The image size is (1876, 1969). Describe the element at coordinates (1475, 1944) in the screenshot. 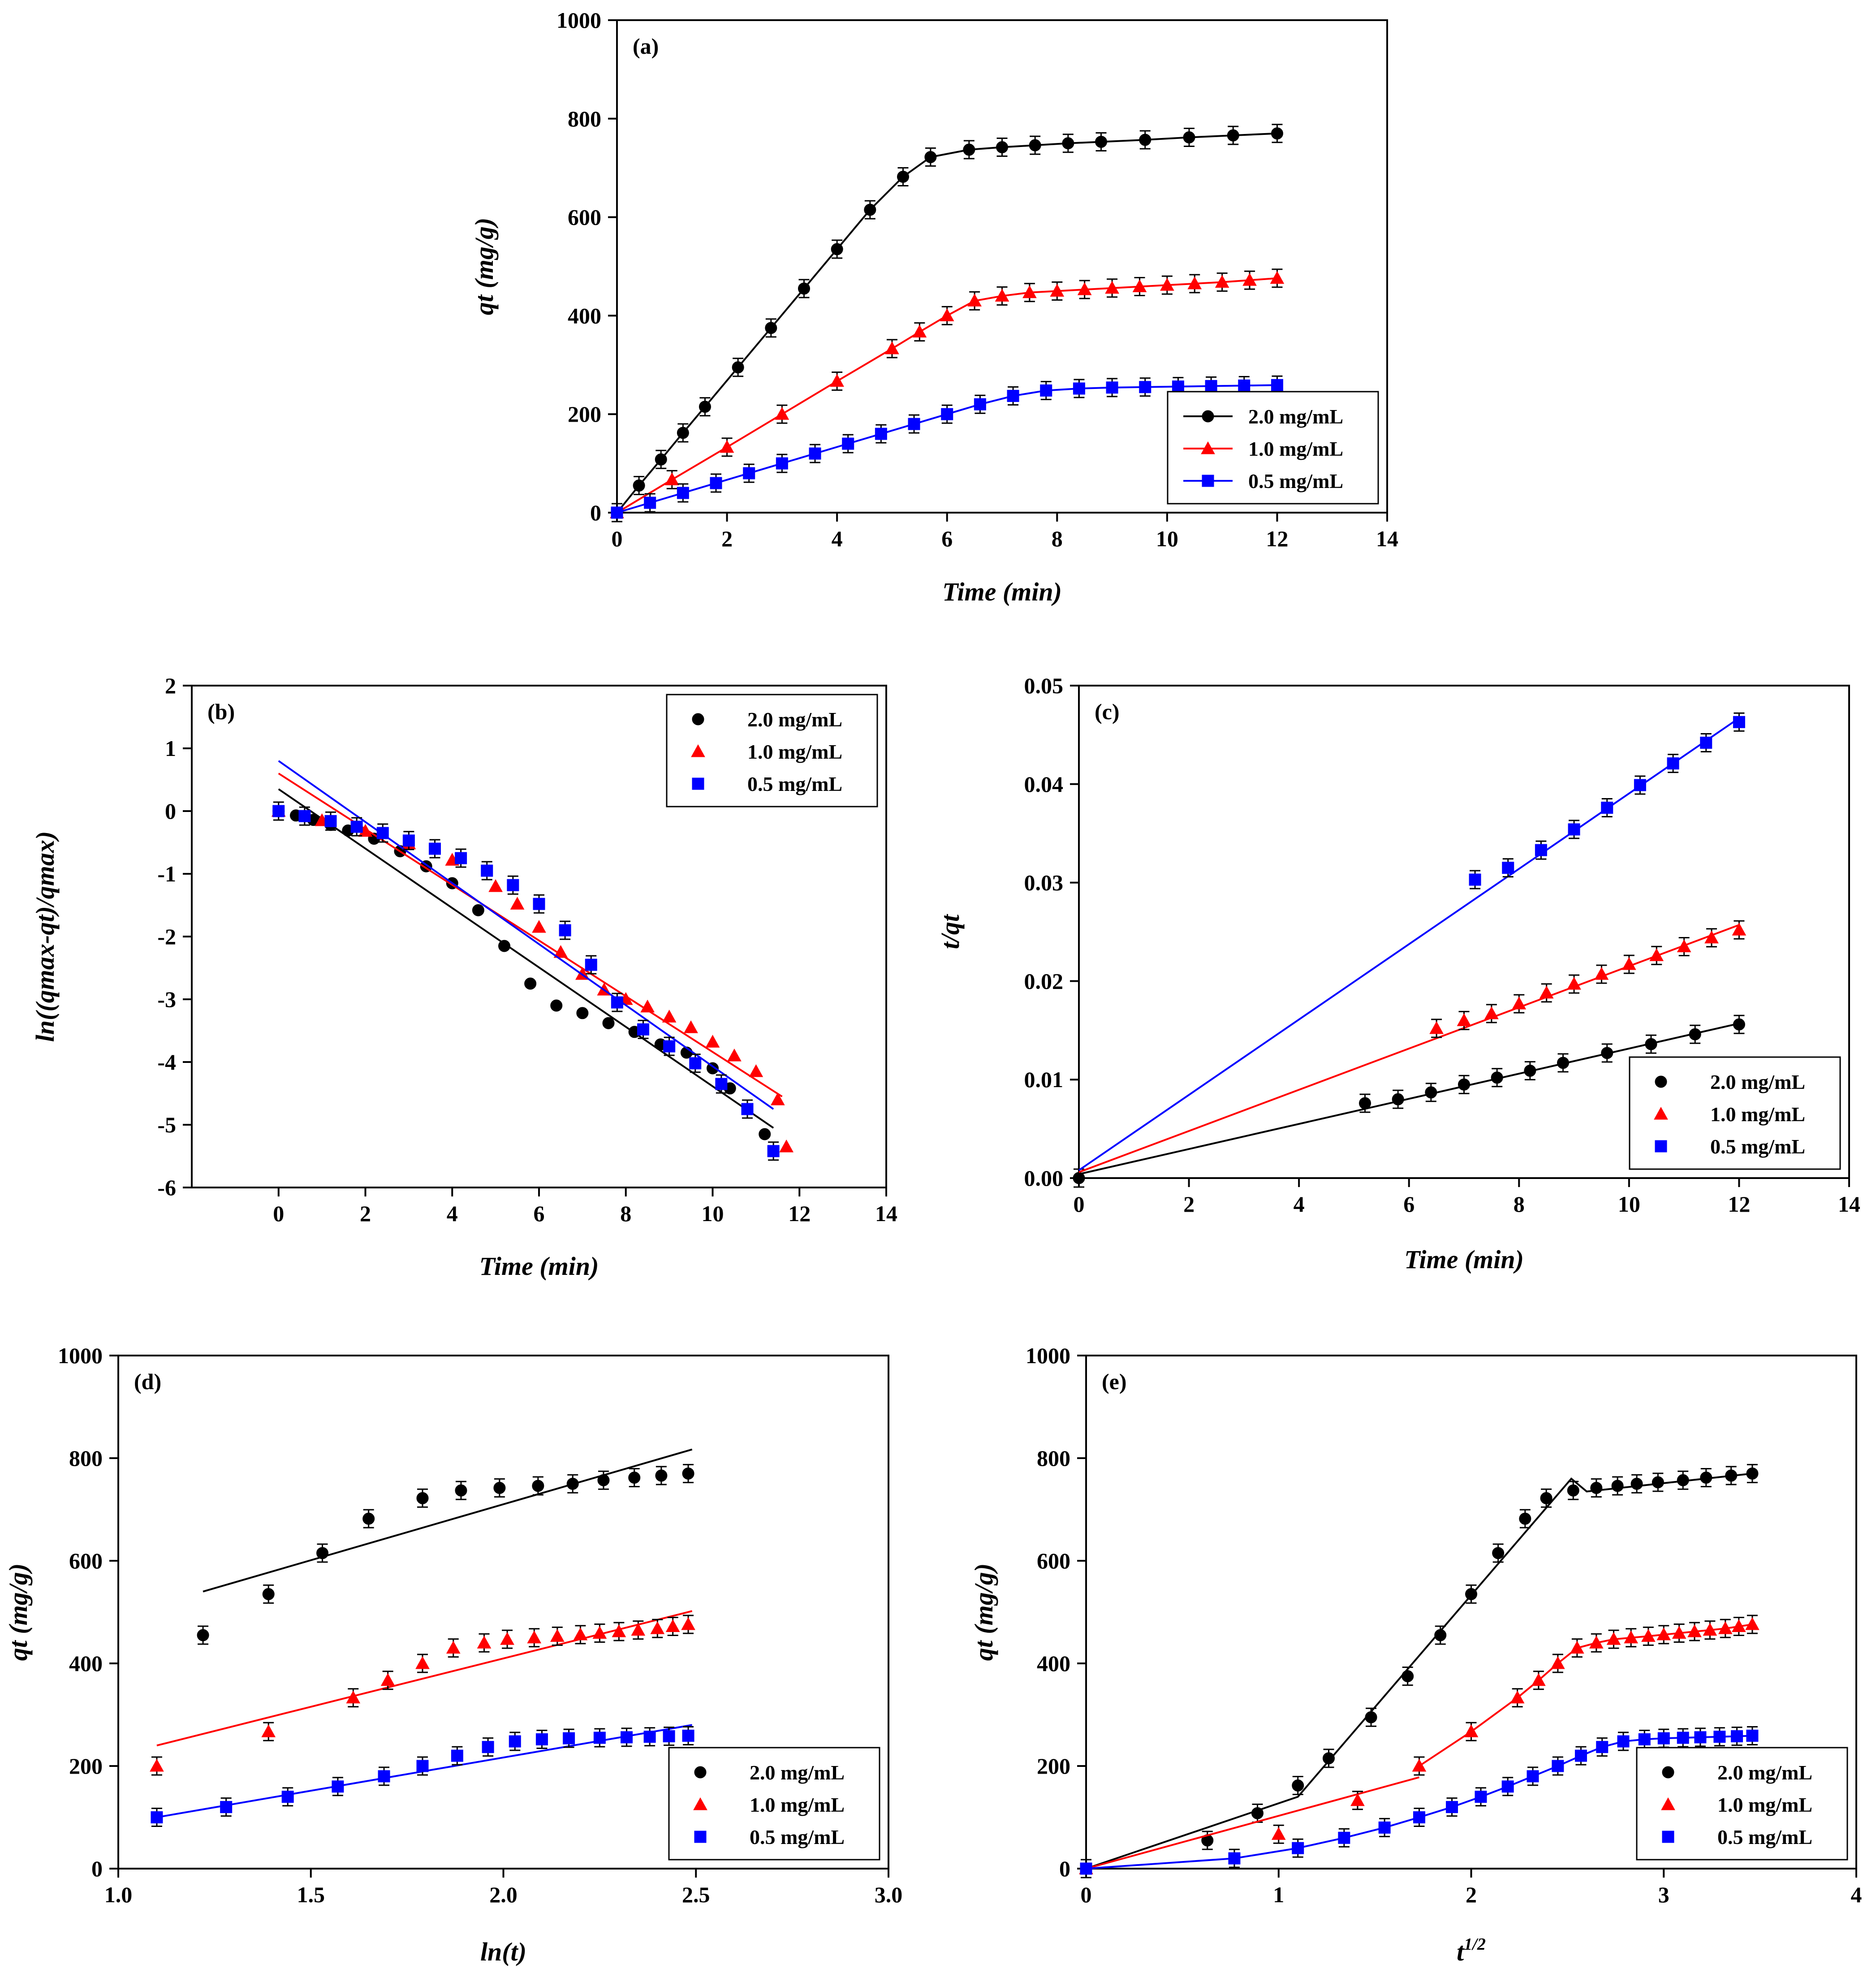

I see `panel-e-xlabel-sup: 1/2` at that location.